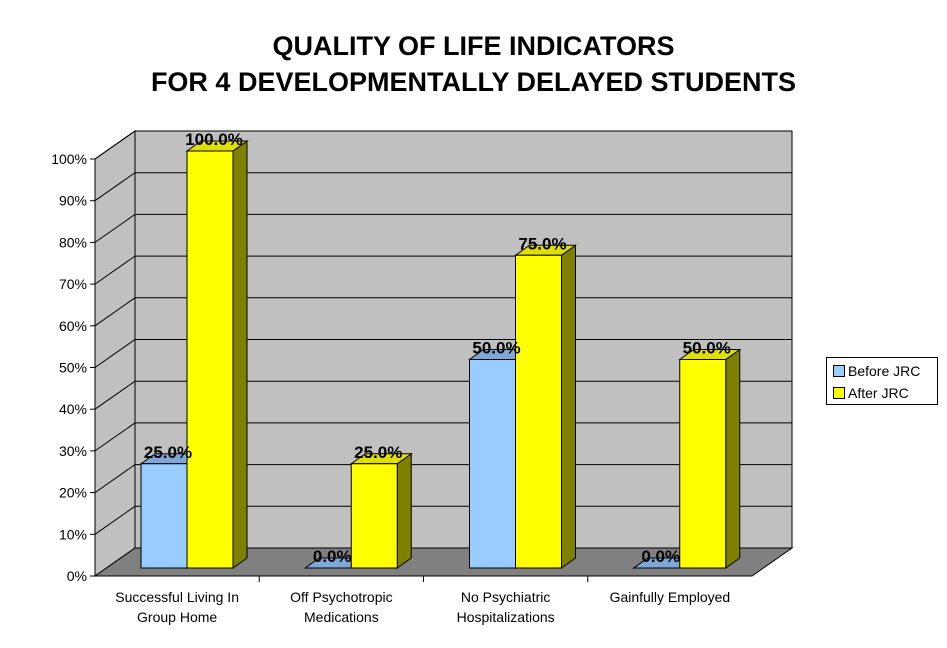 The height and width of the screenshot is (648, 947). Describe the element at coordinates (884, 371) in the screenshot. I see `legend-label-before: Before JRC` at that location.